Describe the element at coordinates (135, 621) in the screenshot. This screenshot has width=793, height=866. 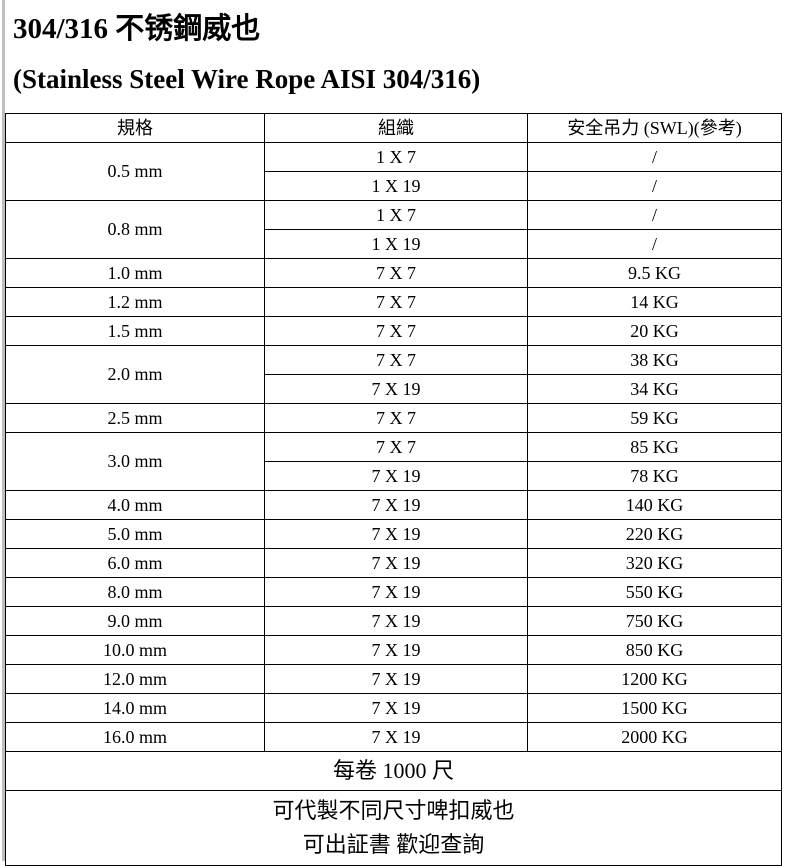
I see `cell-size: 9.0 mm` at that location.